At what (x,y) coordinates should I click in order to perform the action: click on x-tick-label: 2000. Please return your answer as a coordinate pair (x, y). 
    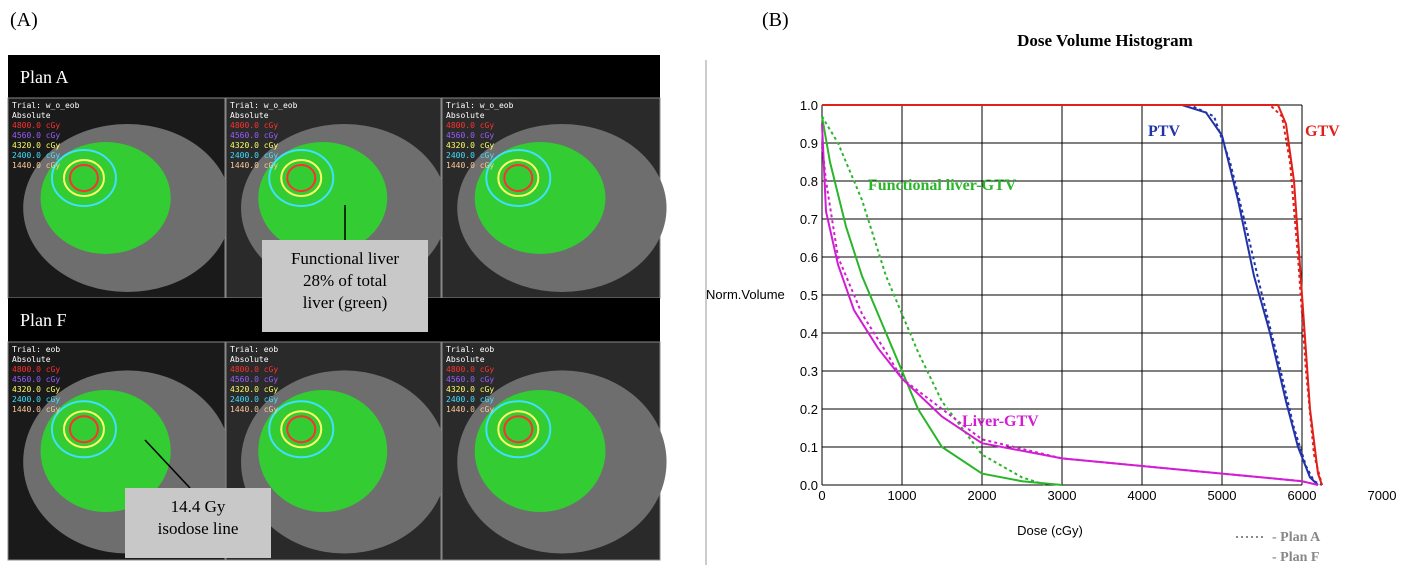
    Looking at the image, I should click on (982, 495).